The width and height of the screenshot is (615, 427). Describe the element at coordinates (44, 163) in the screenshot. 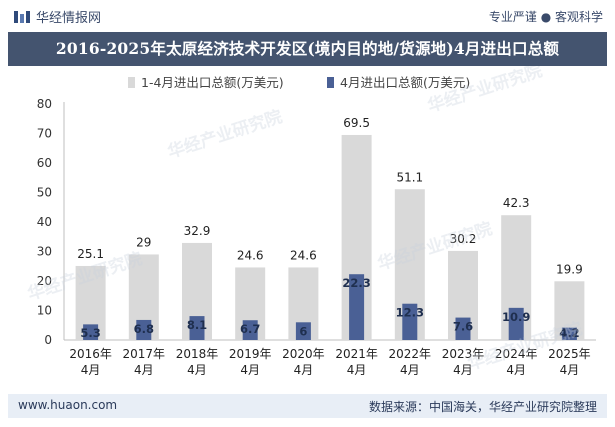

I see `y-tick-label: 60` at that location.